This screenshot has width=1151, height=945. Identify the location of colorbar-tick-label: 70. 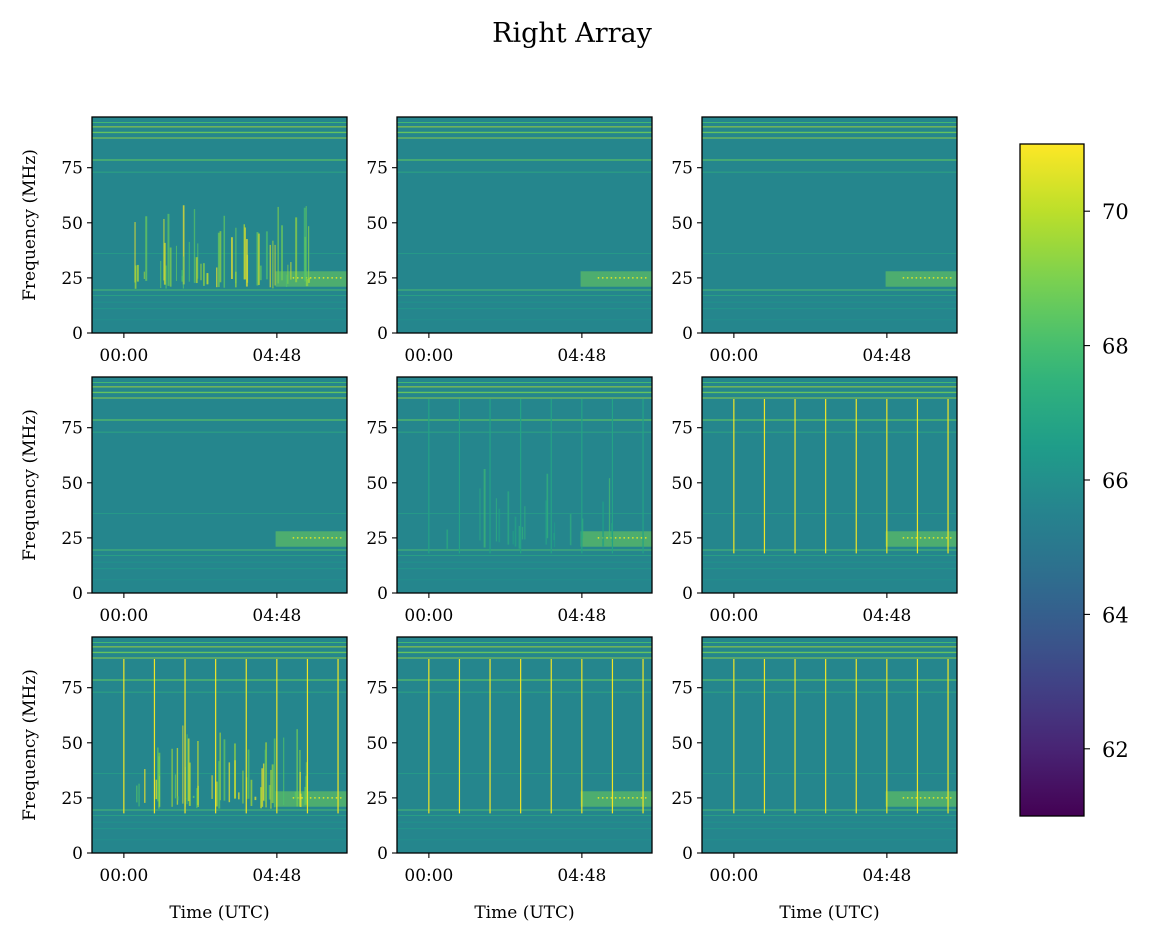
(1115, 212).